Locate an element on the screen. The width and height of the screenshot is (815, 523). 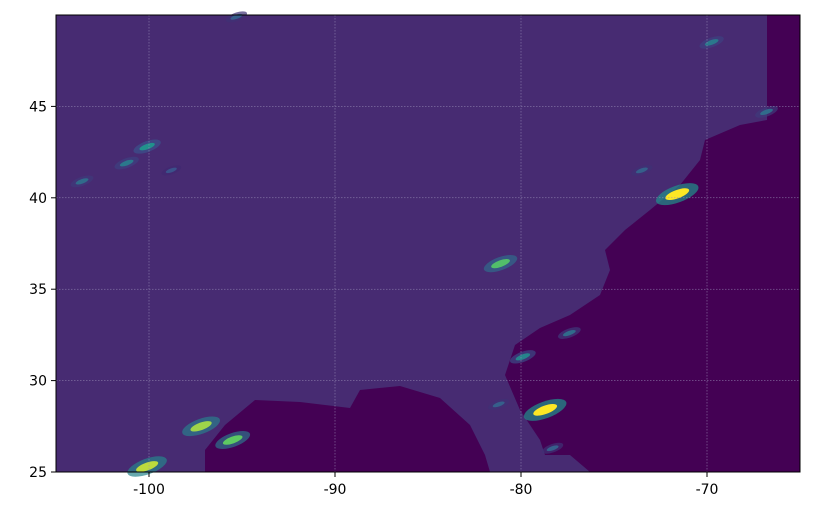
ytick-label: 35 is located at coordinates (38, 290).